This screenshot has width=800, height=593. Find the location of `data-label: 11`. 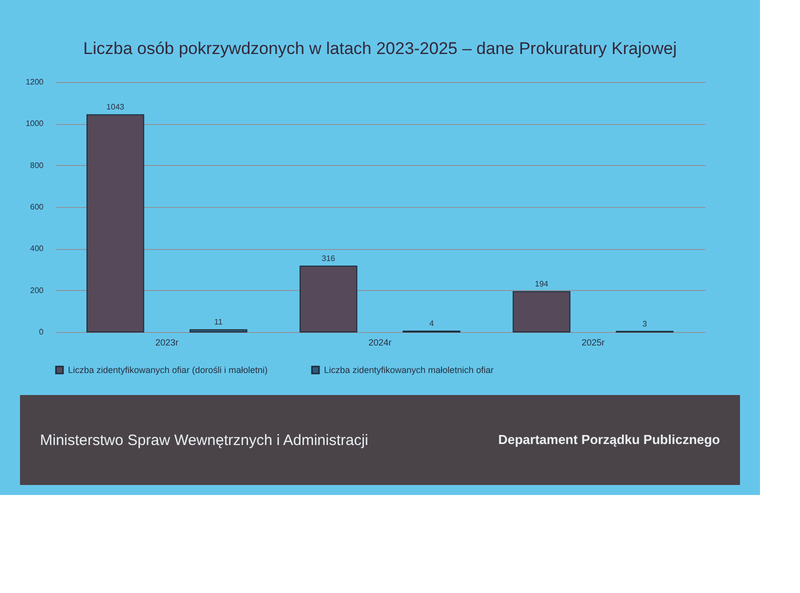

data-label: 11 is located at coordinates (219, 322).